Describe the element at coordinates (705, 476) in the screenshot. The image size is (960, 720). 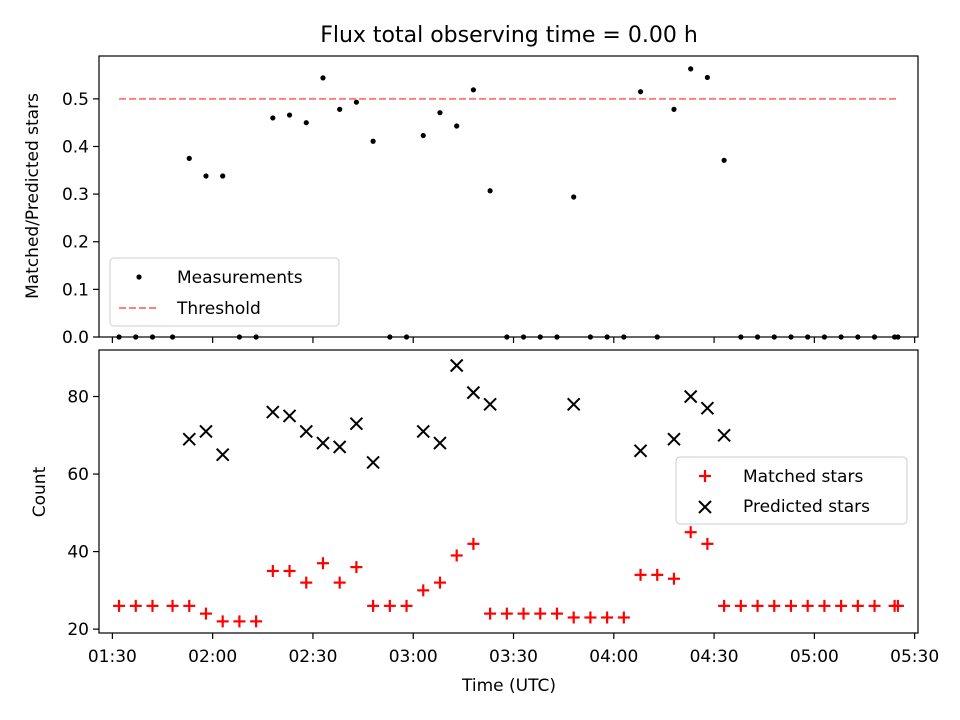
I see `legend-matched-marker` at that location.